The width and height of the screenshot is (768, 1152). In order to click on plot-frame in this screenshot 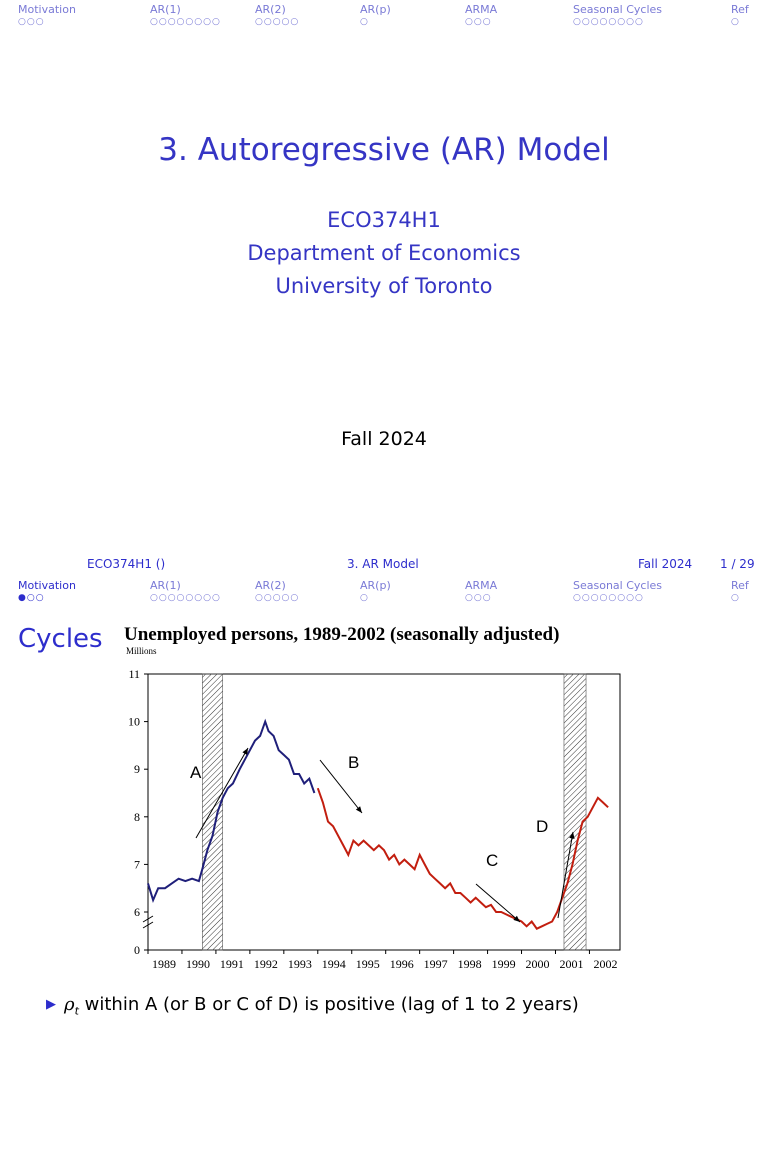, I will do `click(384, 812)`.